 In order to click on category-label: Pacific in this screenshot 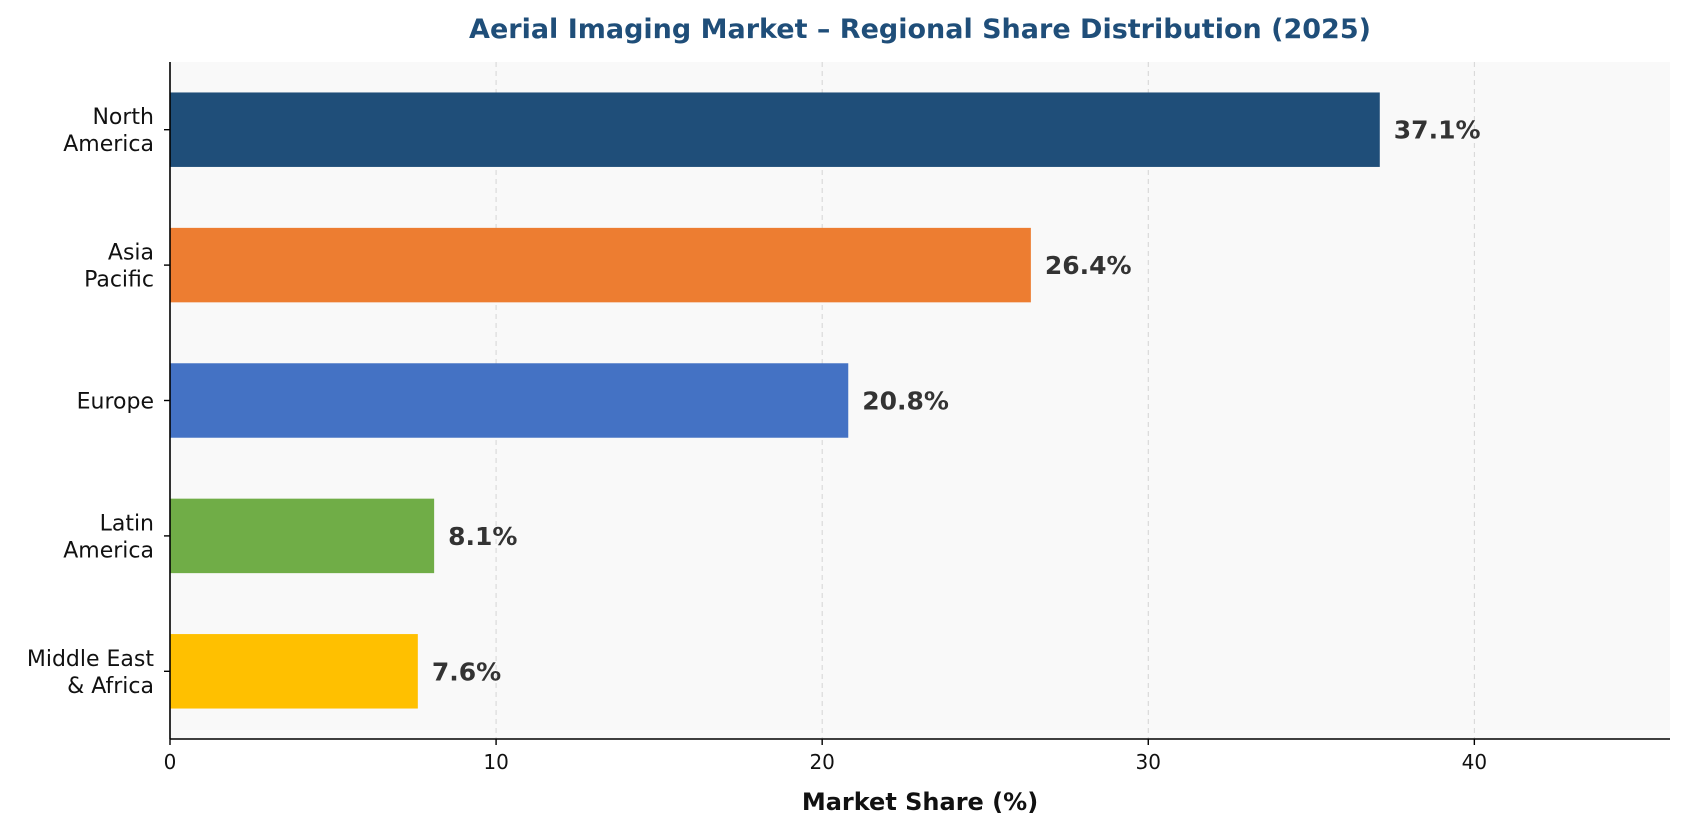, I will do `click(119, 280)`.